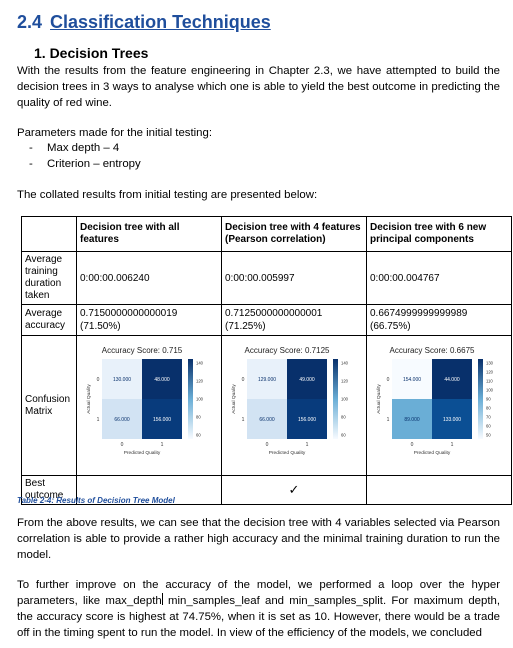 The height and width of the screenshot is (648, 513). Describe the element at coordinates (149, 234) in the screenshot. I see `table-header-all-features: Decision tree with all features` at that location.